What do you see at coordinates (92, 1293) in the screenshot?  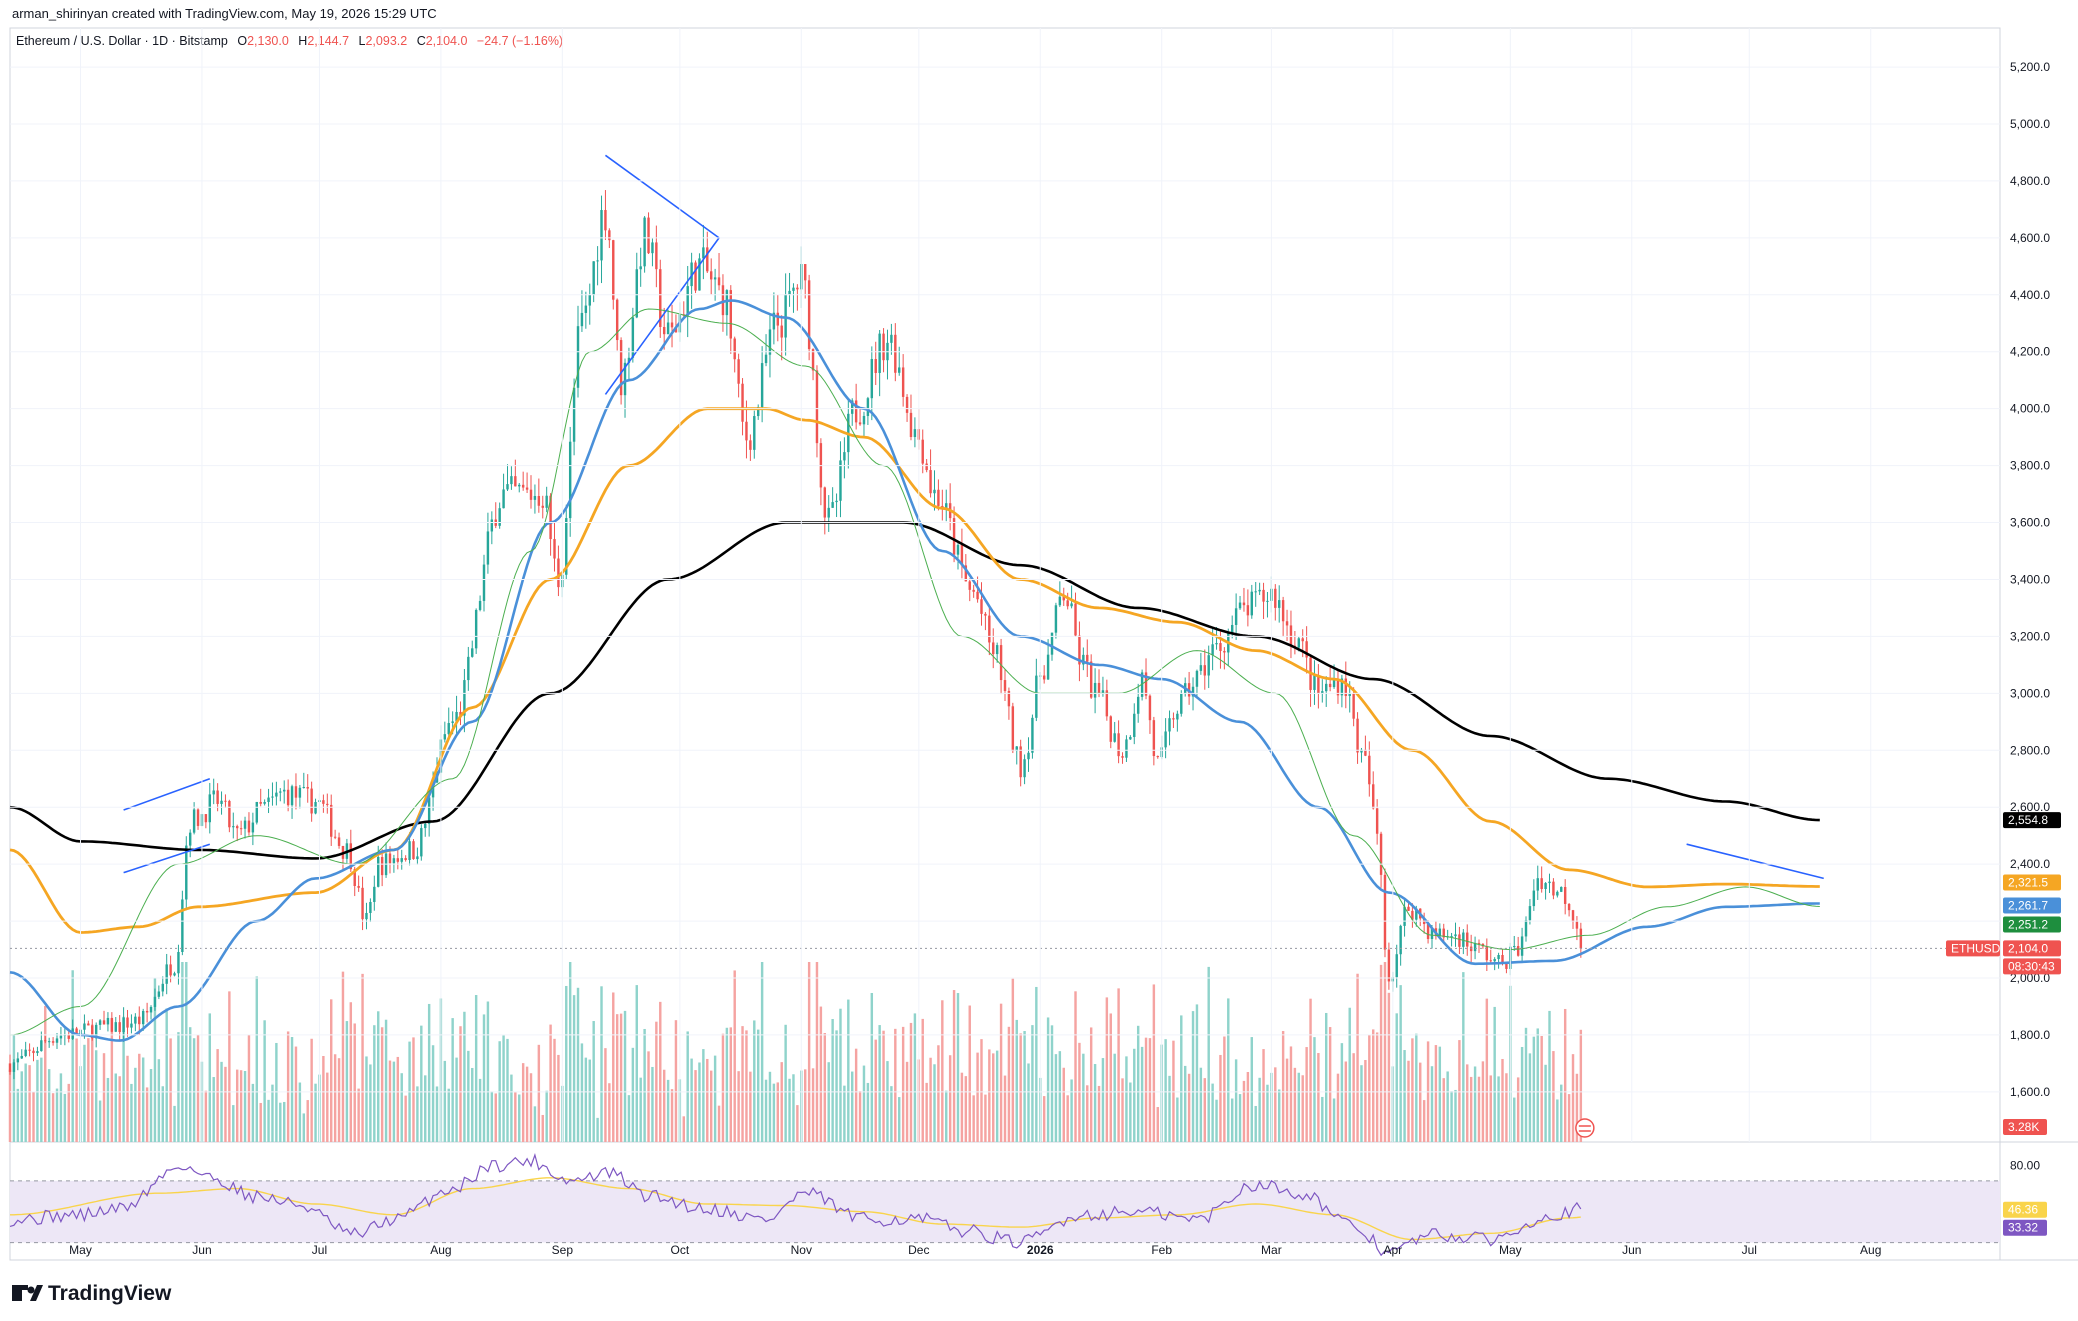 I see `tradingview-logo: TradingView` at bounding box center [92, 1293].